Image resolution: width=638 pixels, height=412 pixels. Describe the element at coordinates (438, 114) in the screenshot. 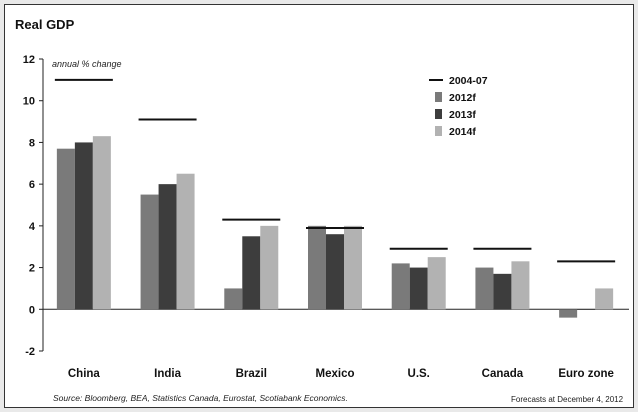

I see `legend-marker-2013f` at that location.